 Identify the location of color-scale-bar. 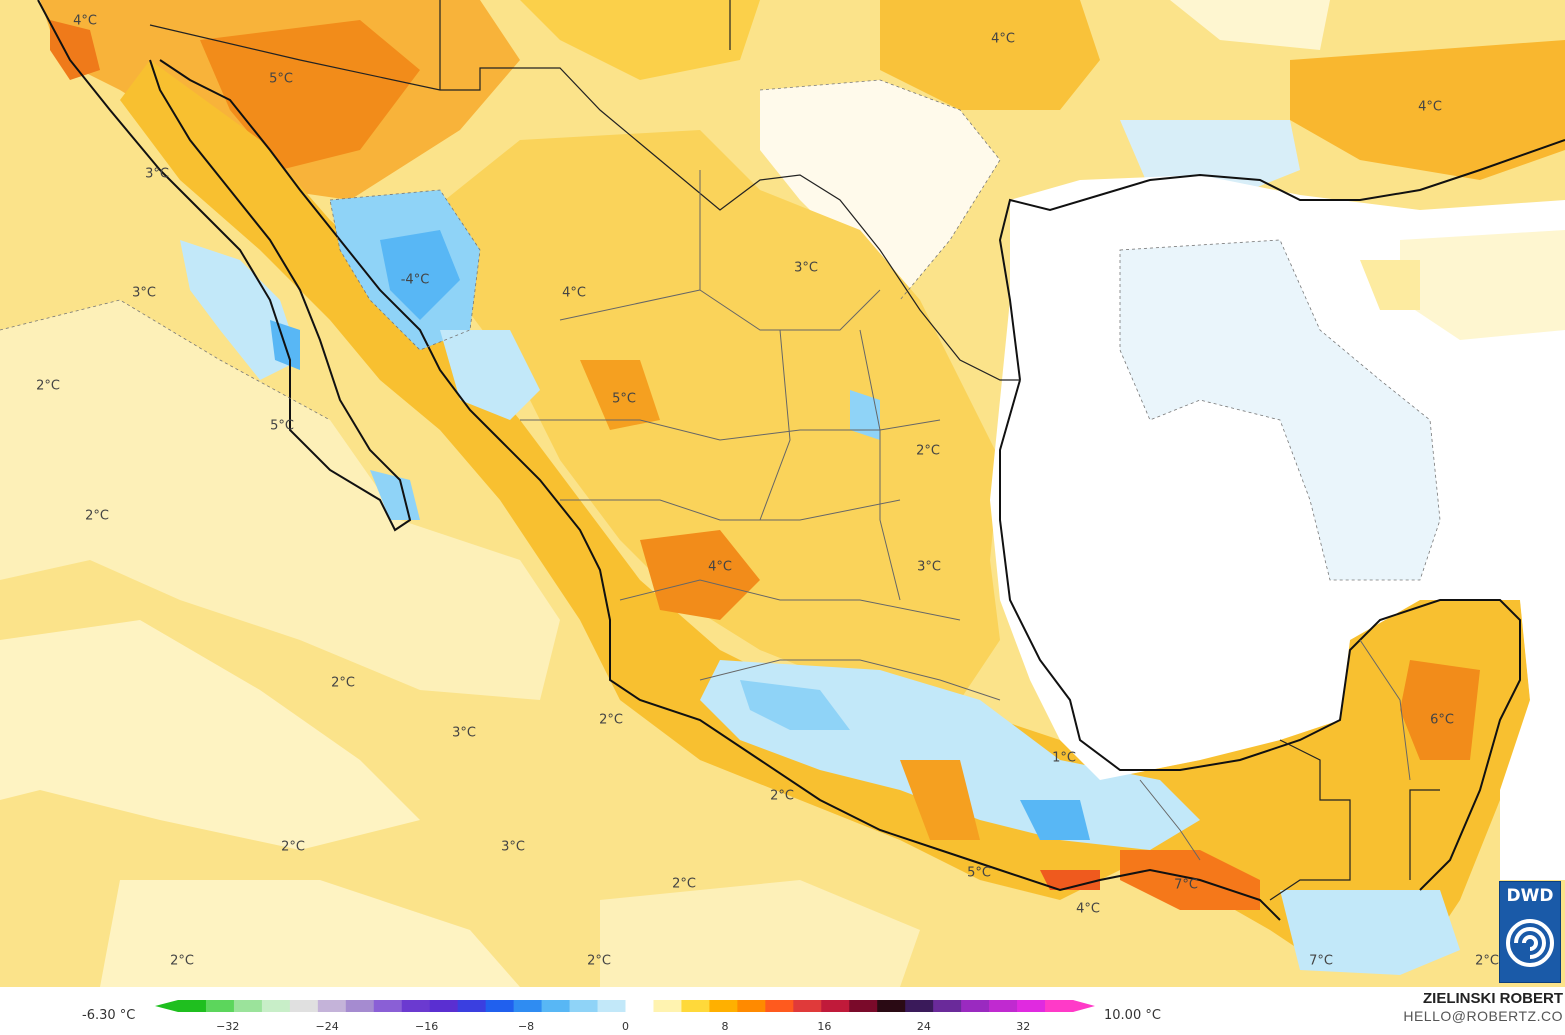
(625, 1006).